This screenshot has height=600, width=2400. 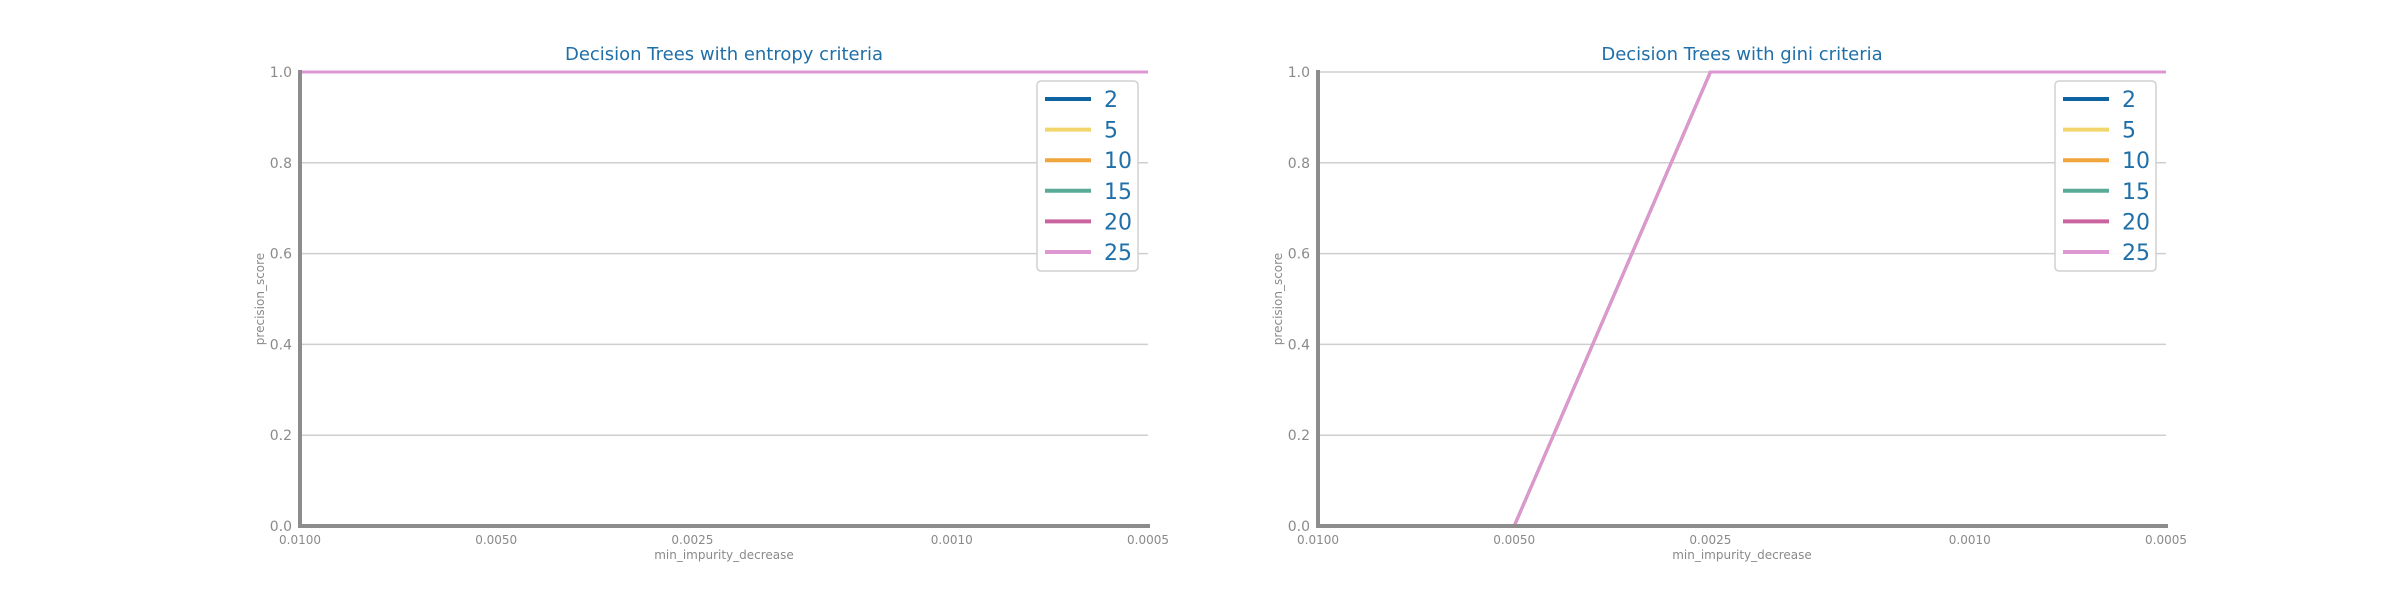 What do you see at coordinates (1741, 54) in the screenshot?
I see `chart-title: Decision Trees with gini criteria` at bounding box center [1741, 54].